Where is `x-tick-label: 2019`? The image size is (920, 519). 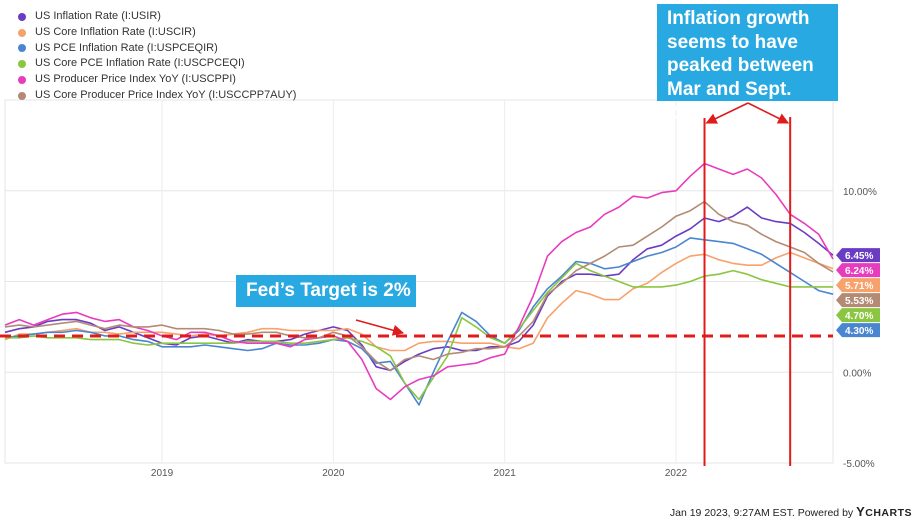 x-tick-label: 2019 is located at coordinates (162, 473).